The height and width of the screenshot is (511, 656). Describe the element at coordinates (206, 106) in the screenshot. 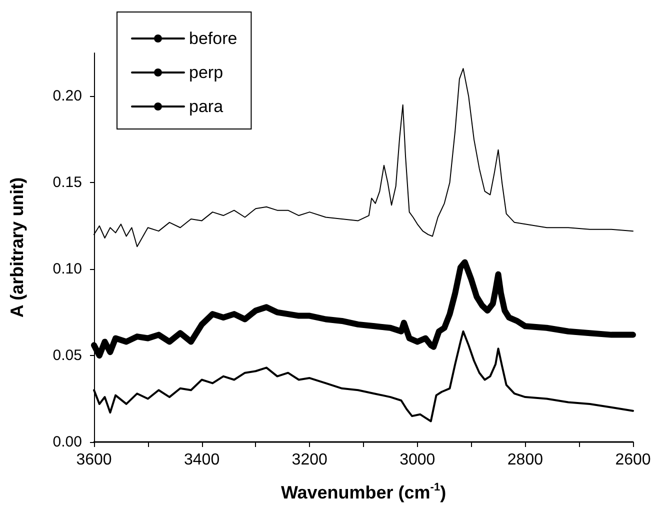

I see `legend-label: para` at that location.